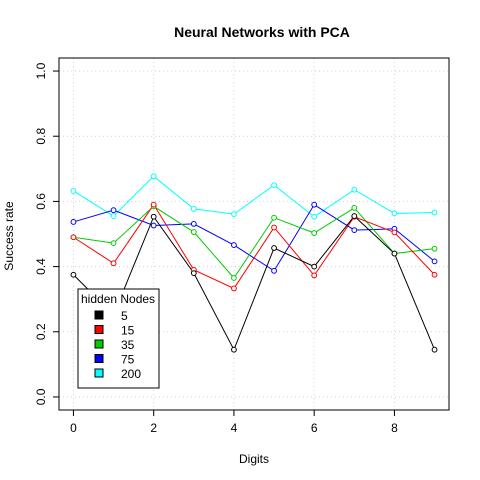 The image size is (480, 480). I want to click on x-tick-label: 8, so click(394, 428).